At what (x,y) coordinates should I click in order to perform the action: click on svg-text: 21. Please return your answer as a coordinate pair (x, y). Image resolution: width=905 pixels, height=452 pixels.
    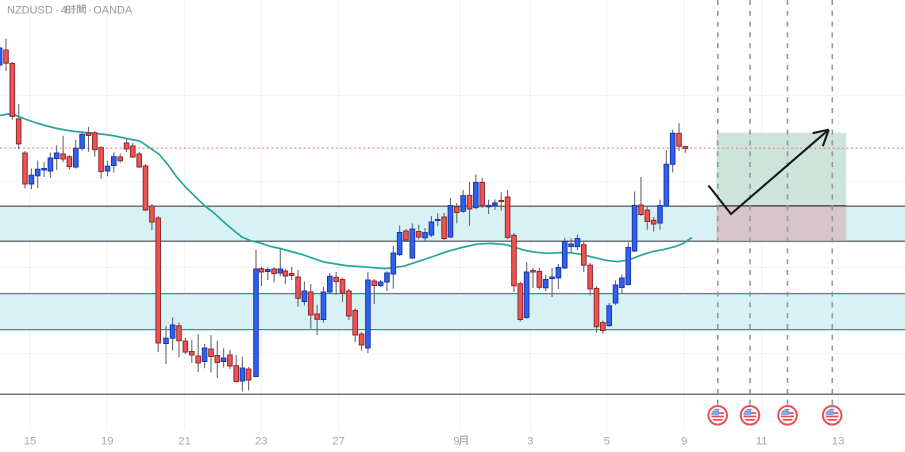
    Looking at the image, I should click on (184, 442).